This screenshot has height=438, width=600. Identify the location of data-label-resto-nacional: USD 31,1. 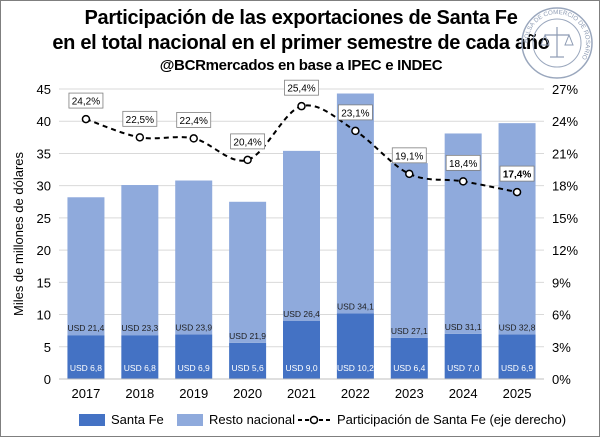
(463, 327).